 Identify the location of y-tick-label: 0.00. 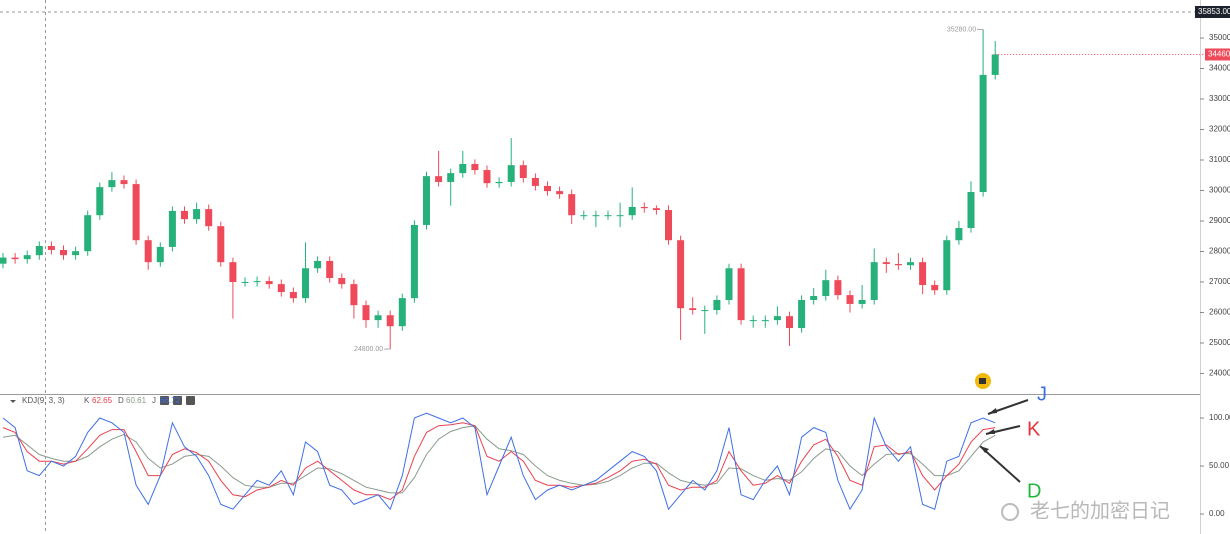
(1217, 513).